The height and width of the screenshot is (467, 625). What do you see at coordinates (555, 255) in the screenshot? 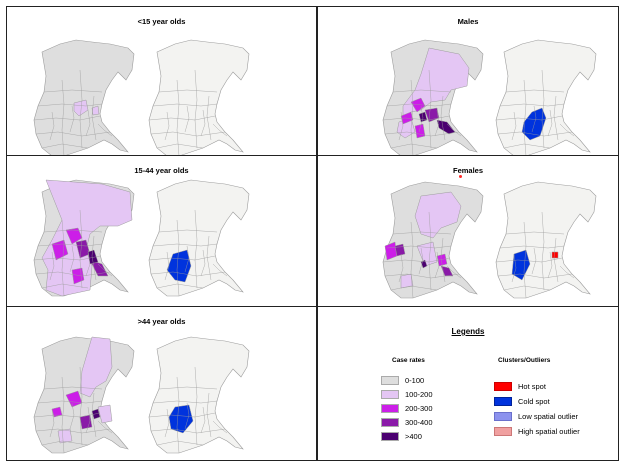
I see `hot-spot` at bounding box center [555, 255].